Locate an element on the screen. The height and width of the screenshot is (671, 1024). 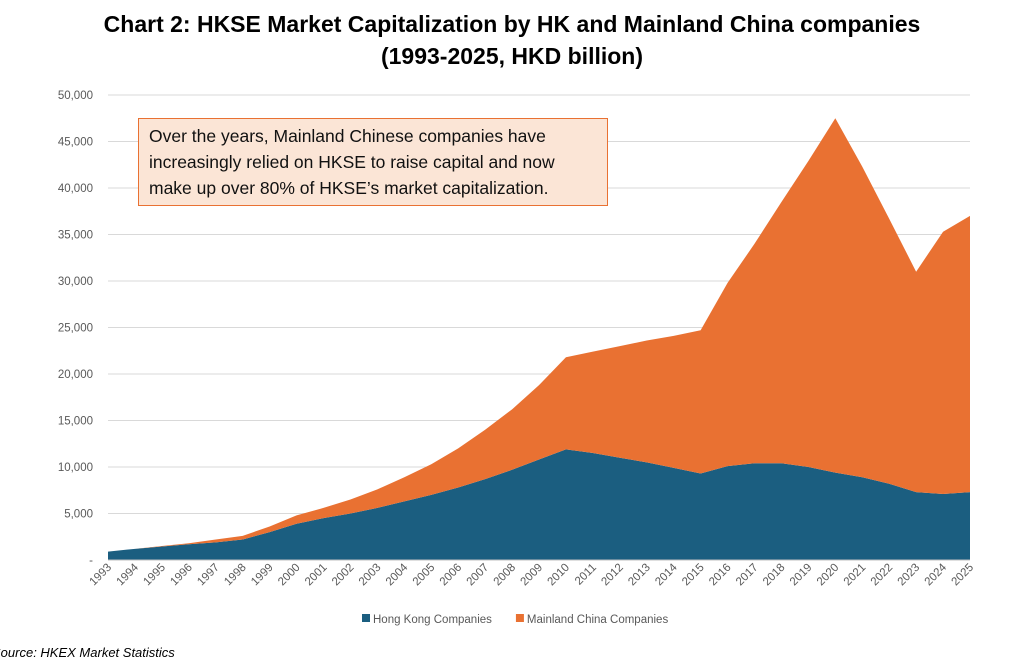
y-tick-label: 20,000 is located at coordinates (75, 375).